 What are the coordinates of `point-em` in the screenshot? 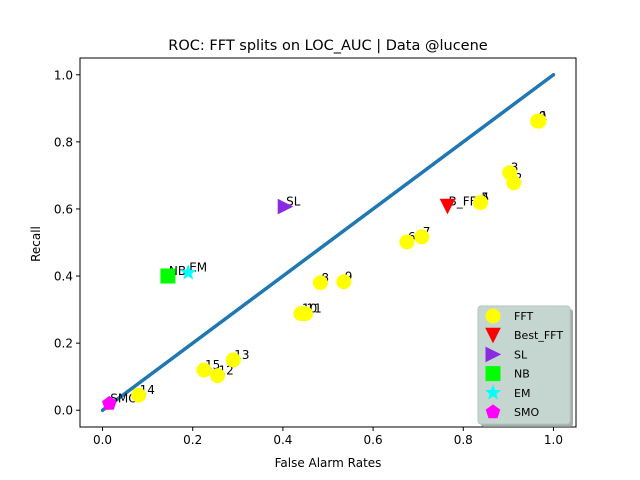 It's located at (188, 272).